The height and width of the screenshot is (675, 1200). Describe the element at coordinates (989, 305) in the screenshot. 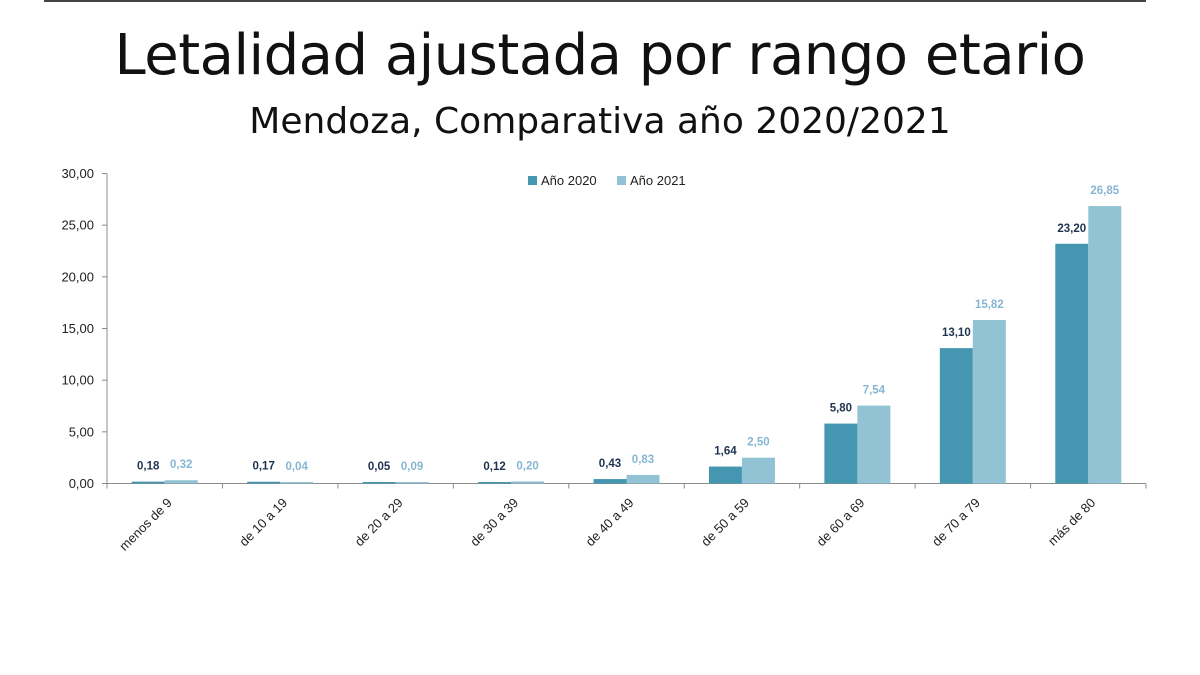

I see `data-label-2021: 15,82` at that location.